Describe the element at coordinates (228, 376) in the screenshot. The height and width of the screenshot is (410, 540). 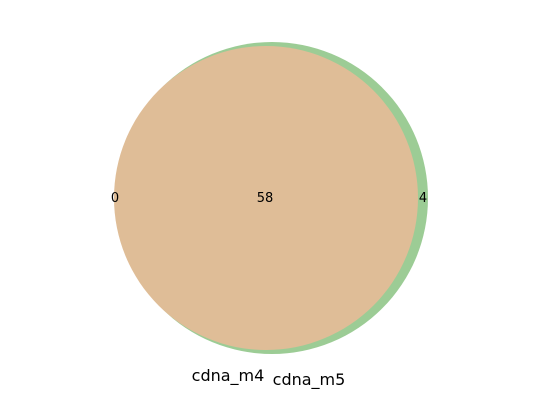
I see `set-label-cdna-m4: cdna_m4` at that location.